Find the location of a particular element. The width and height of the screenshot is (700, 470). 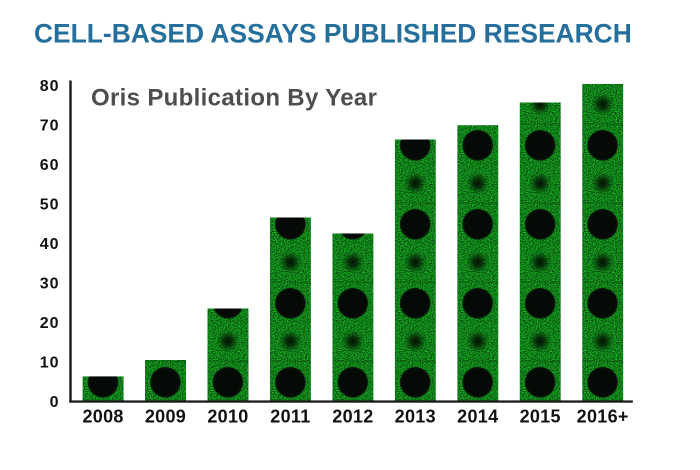

svg-text: 30 is located at coordinates (50, 284).